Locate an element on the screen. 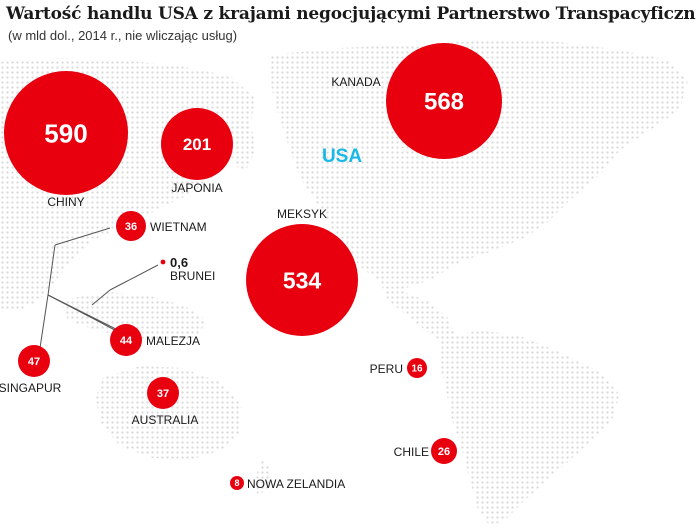 The height and width of the screenshot is (528, 696). value-label: 201 is located at coordinates (197, 144).